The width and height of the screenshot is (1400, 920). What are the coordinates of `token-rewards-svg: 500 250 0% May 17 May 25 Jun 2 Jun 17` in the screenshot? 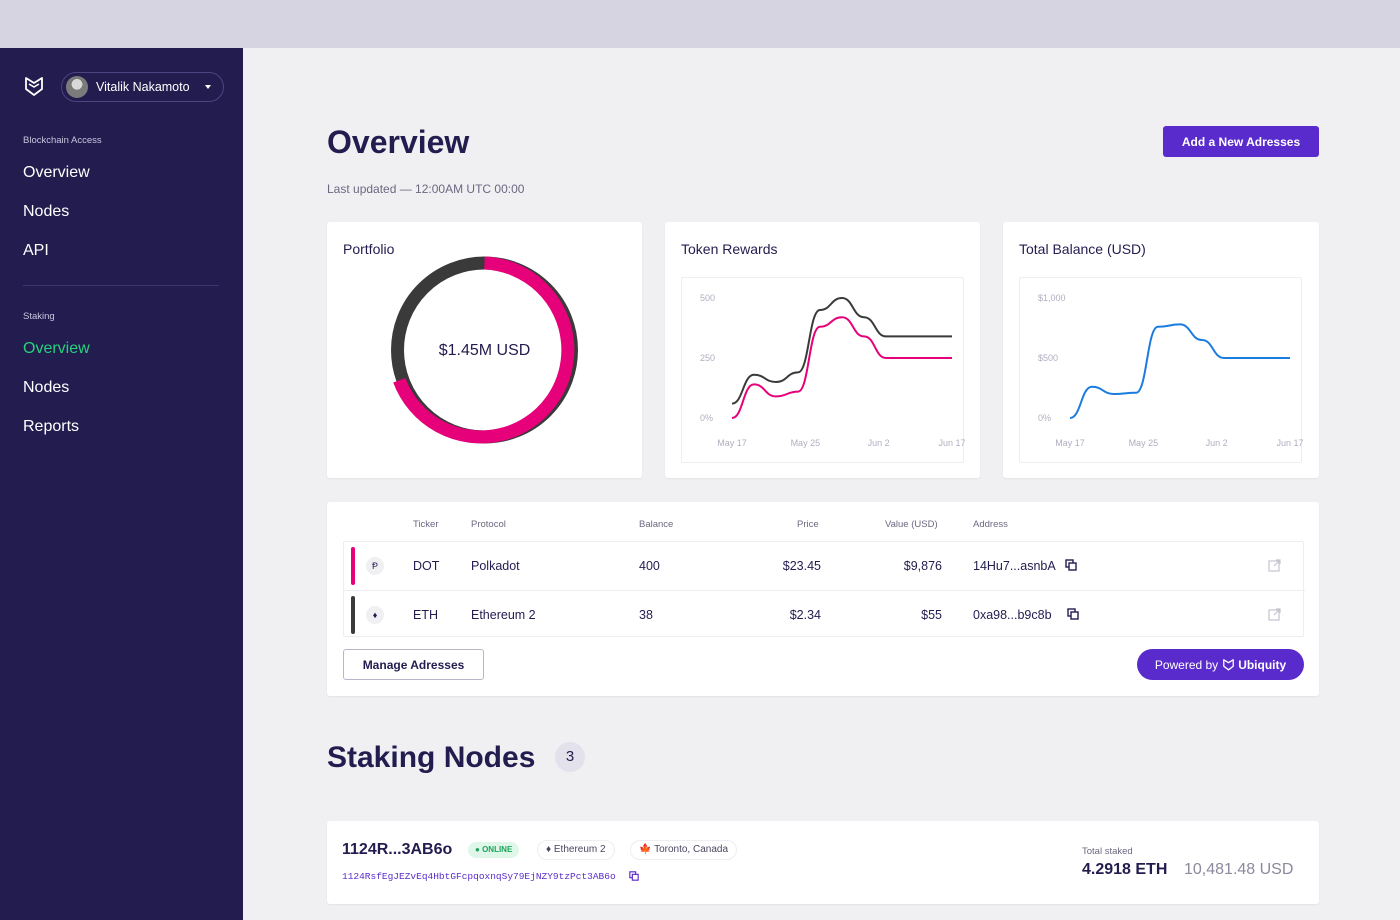 It's located at (832, 370).